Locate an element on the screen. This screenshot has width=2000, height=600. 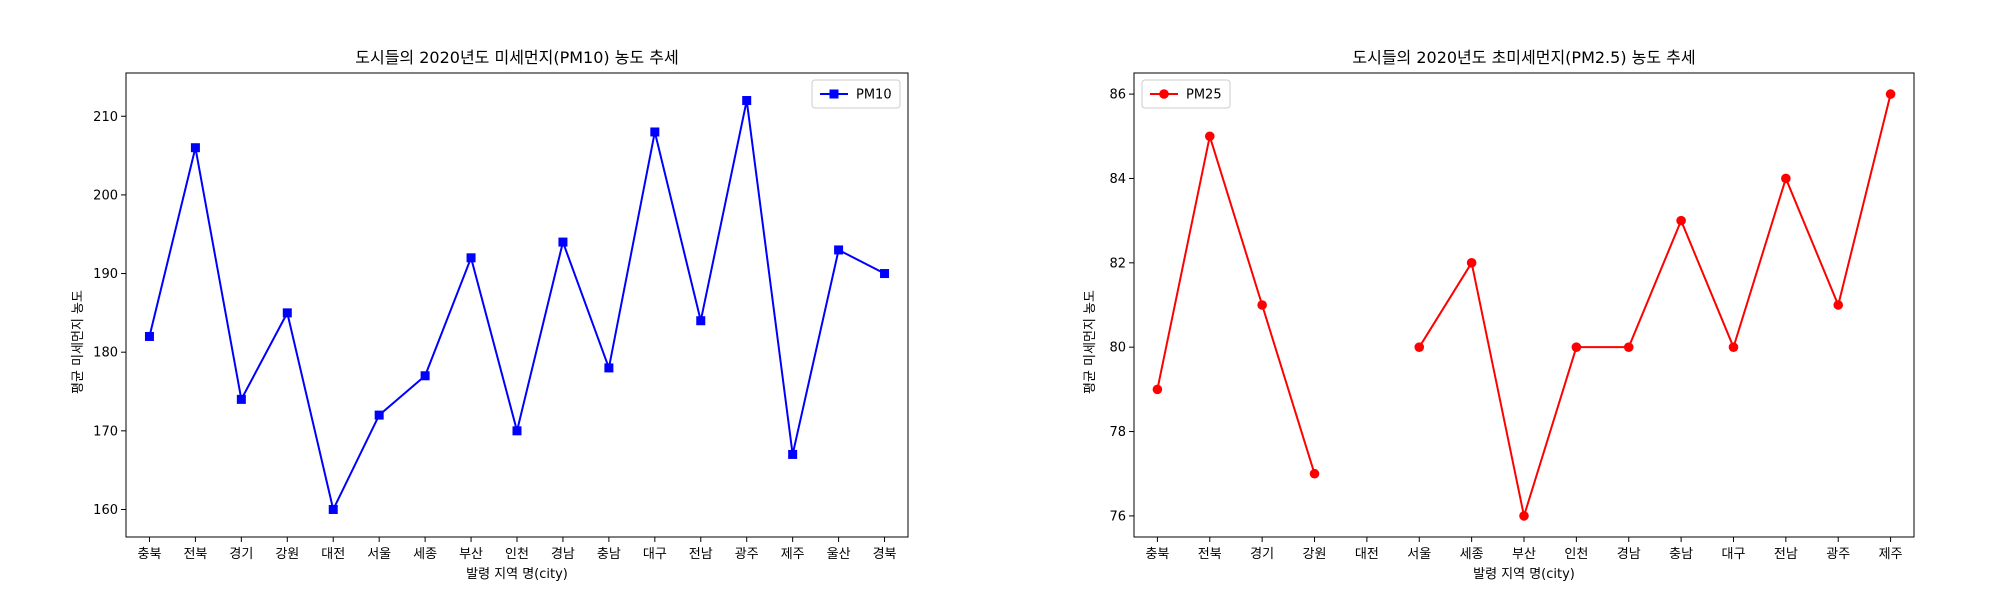
pm10-y-tick-label: 210 is located at coordinates (105, 117).